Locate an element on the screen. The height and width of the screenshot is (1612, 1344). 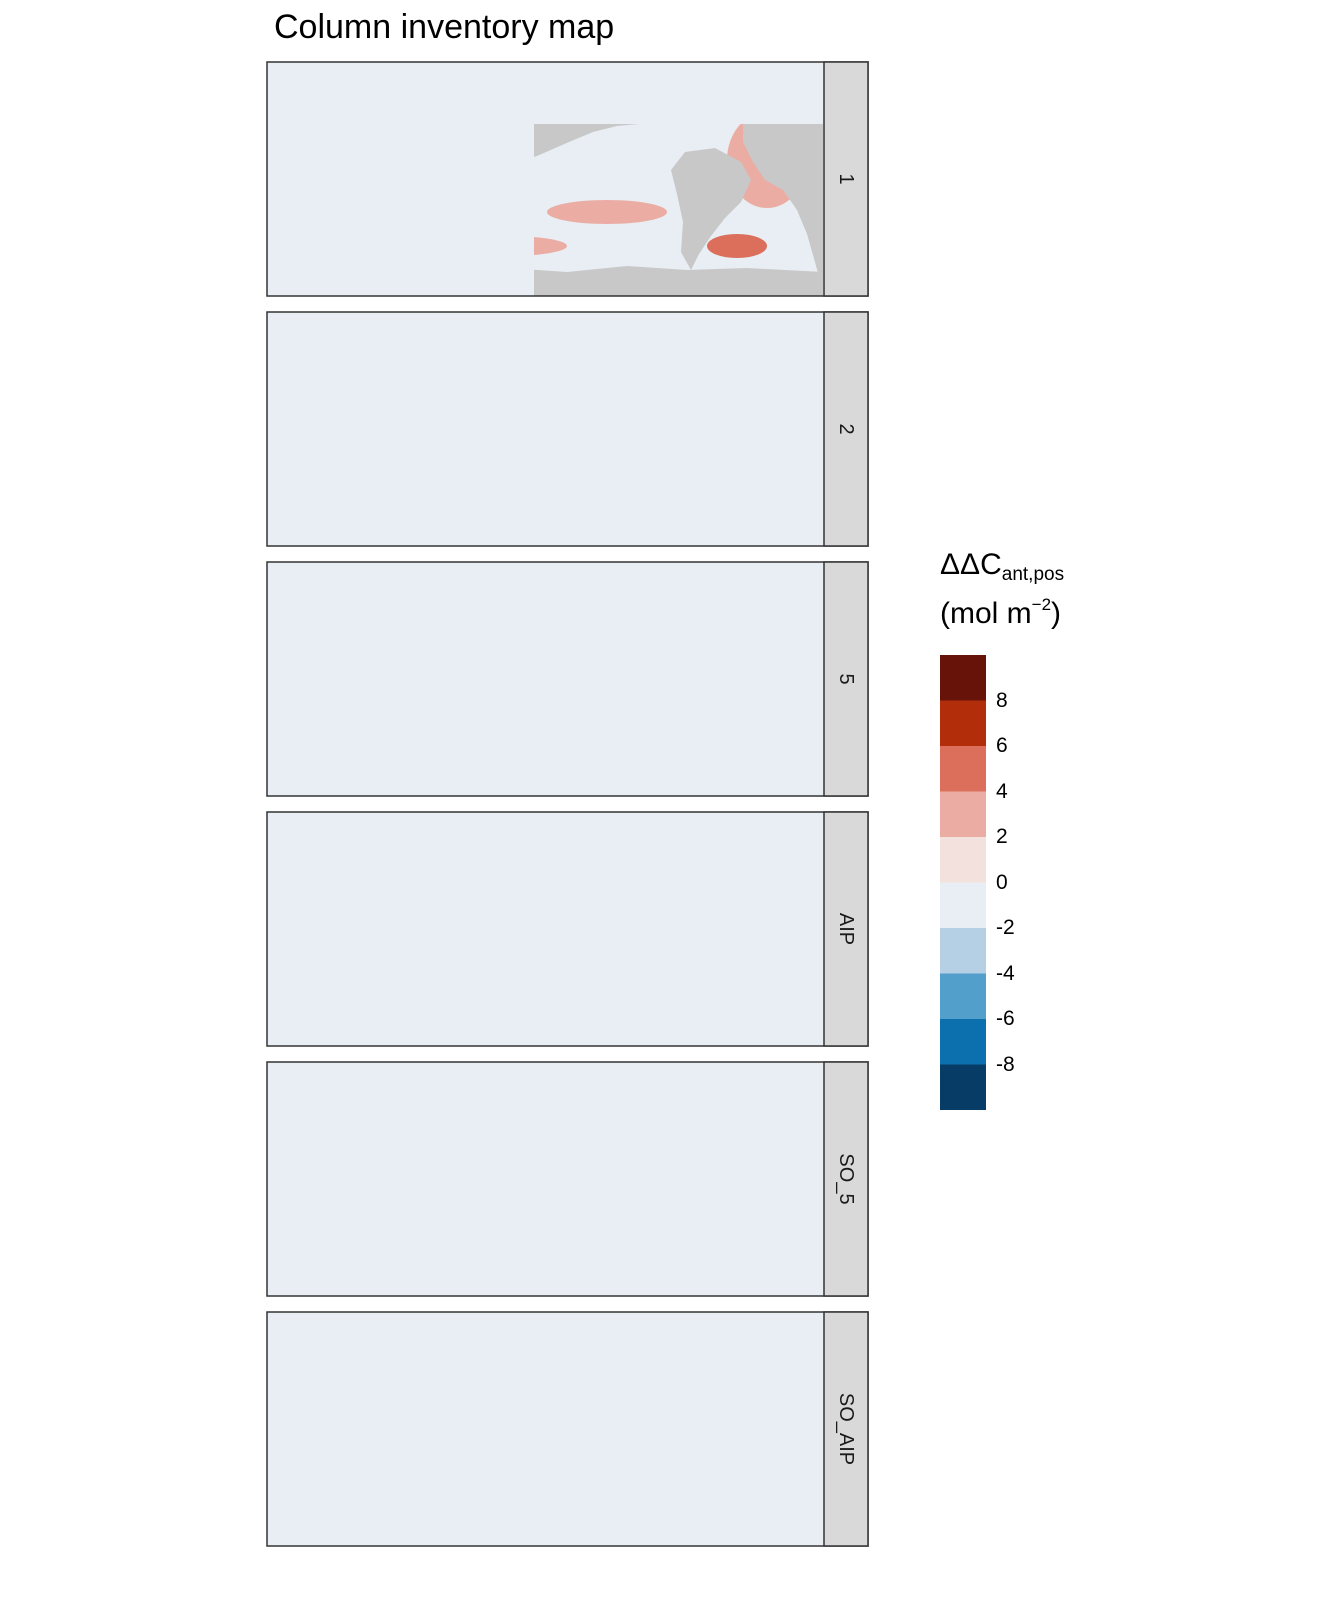
chart-title: Column inventory map is located at coordinates (444, 27).